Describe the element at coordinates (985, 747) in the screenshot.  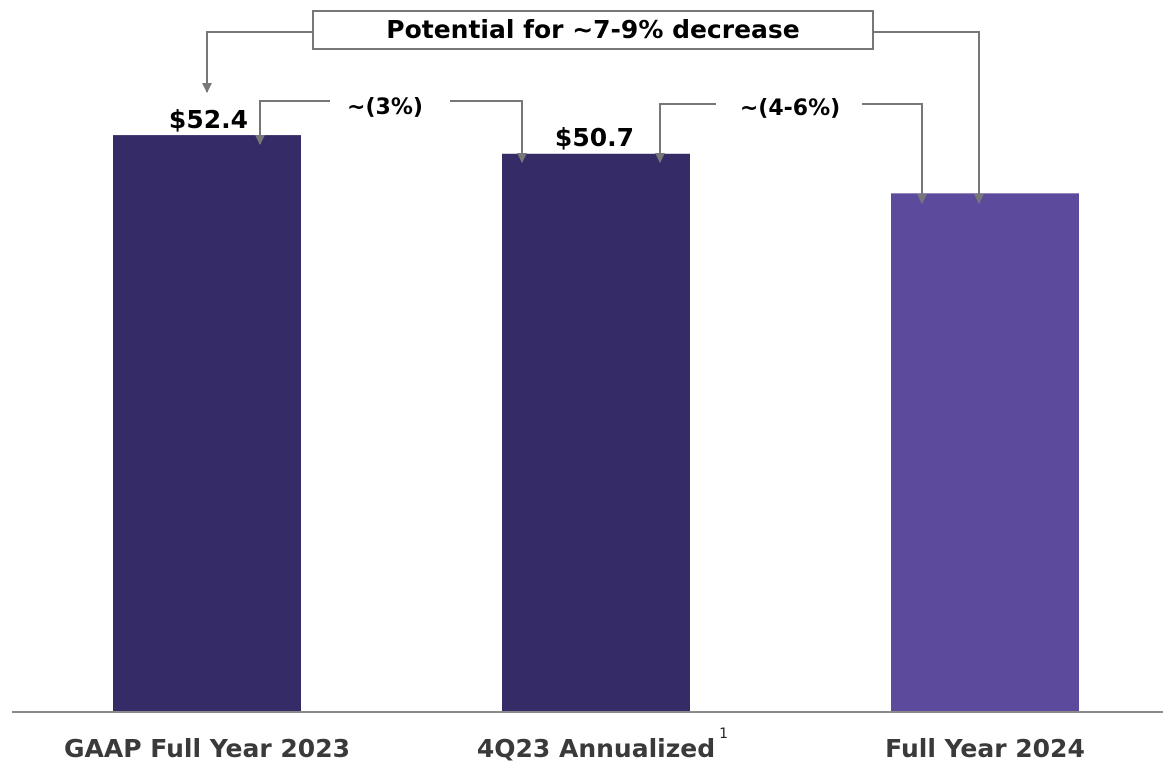
I see `category-label-3: Full Year 2024` at that location.